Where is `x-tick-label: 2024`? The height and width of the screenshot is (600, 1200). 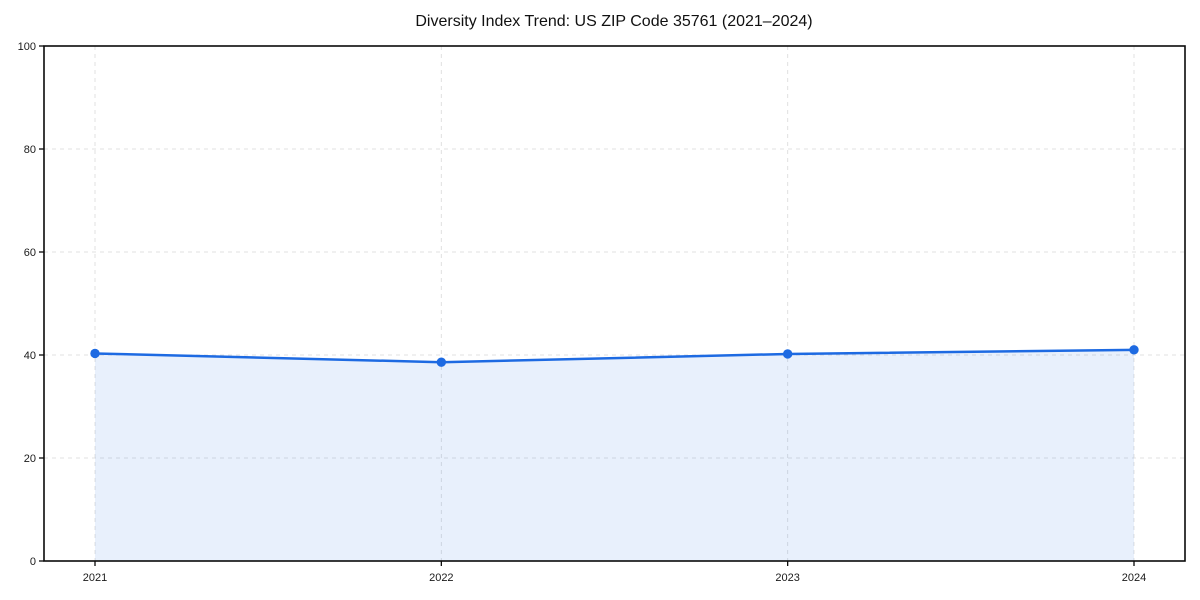
x-tick-label: 2024 is located at coordinates (1134, 578).